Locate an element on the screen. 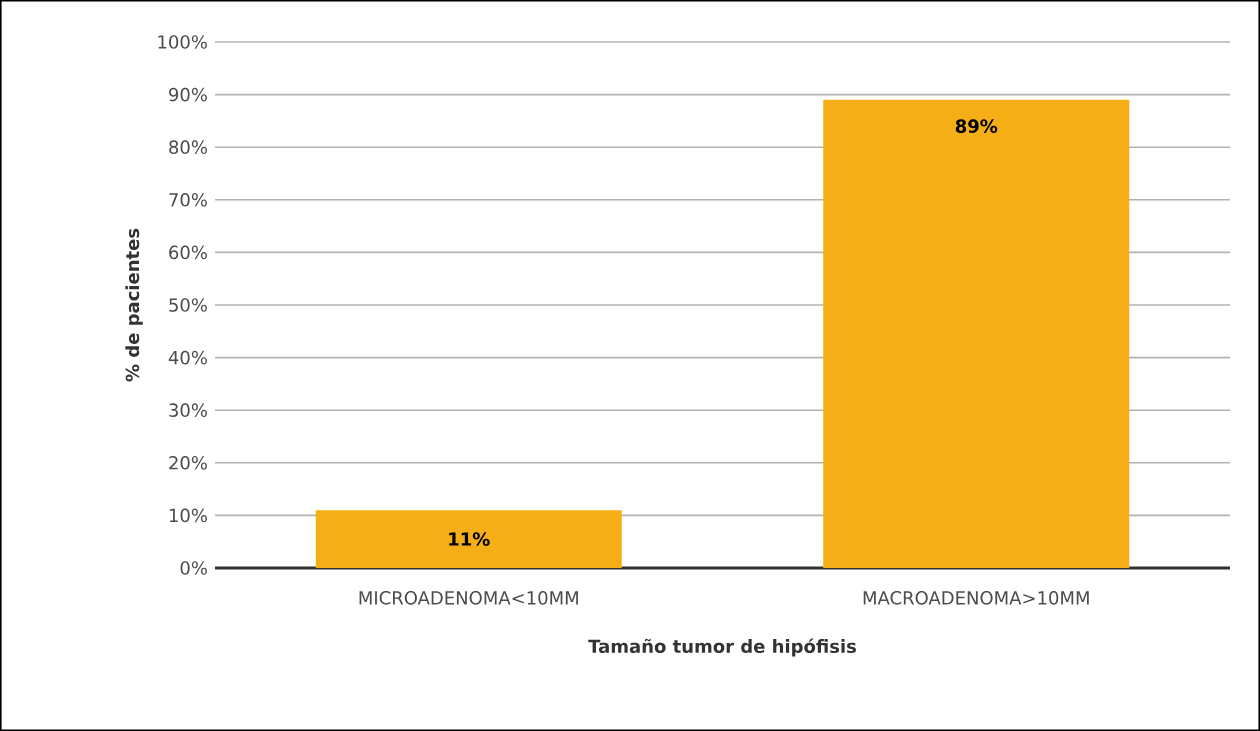 Image resolution: width=1260 pixels, height=731 pixels. x-axis-title: Tamaño tumor de hipófisis is located at coordinates (722, 647).